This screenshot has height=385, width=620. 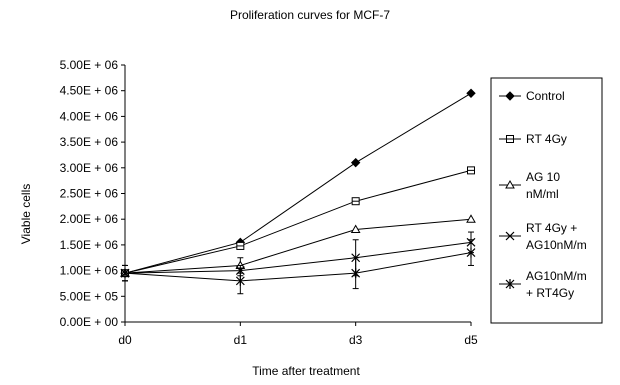 I want to click on legend-item-1: Control, so click(x=532, y=96).